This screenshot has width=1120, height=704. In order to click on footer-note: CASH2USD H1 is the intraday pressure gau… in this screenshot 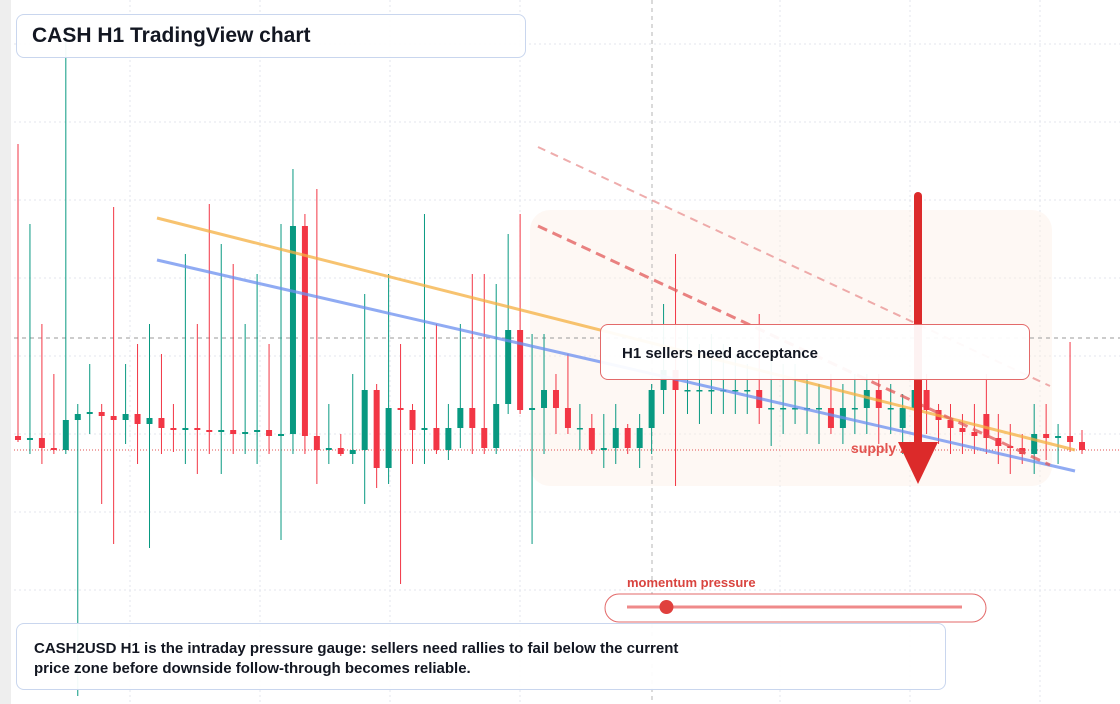, I will do `click(481, 656)`.